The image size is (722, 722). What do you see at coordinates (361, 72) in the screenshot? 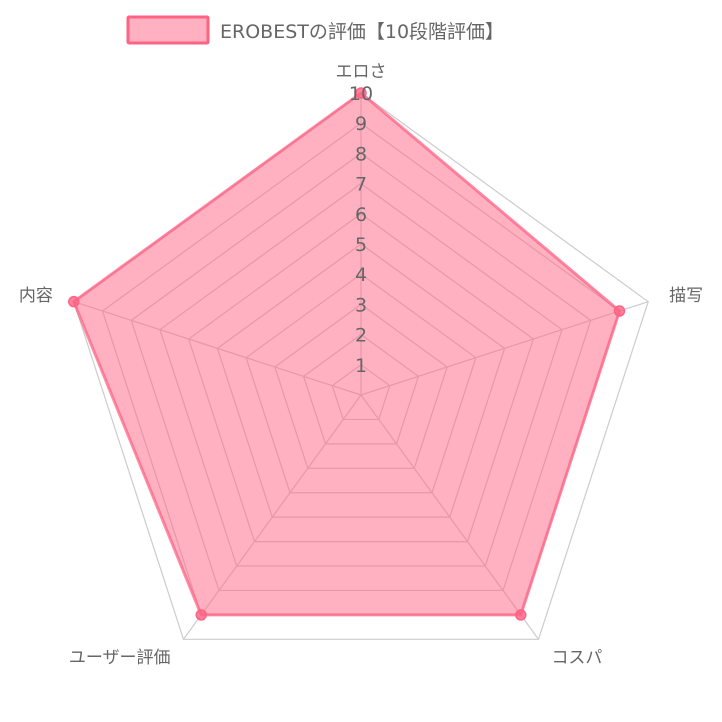
I see `axis-label-0: エロさ` at bounding box center [361, 72].